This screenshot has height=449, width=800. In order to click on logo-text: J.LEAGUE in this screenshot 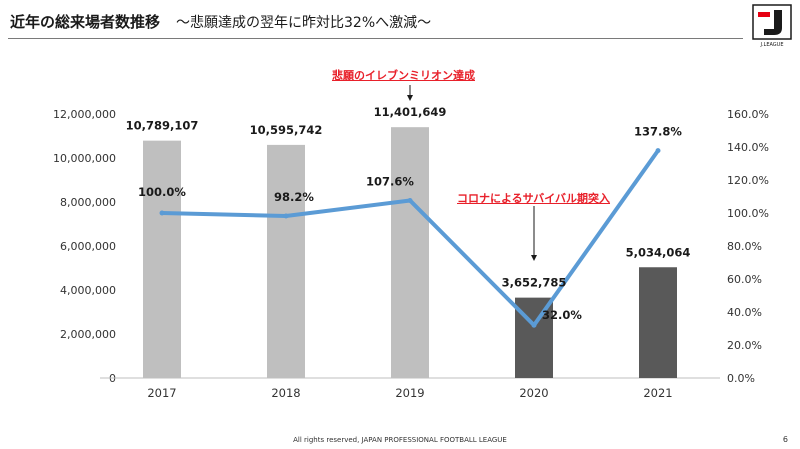, I will do `click(771, 45)`.